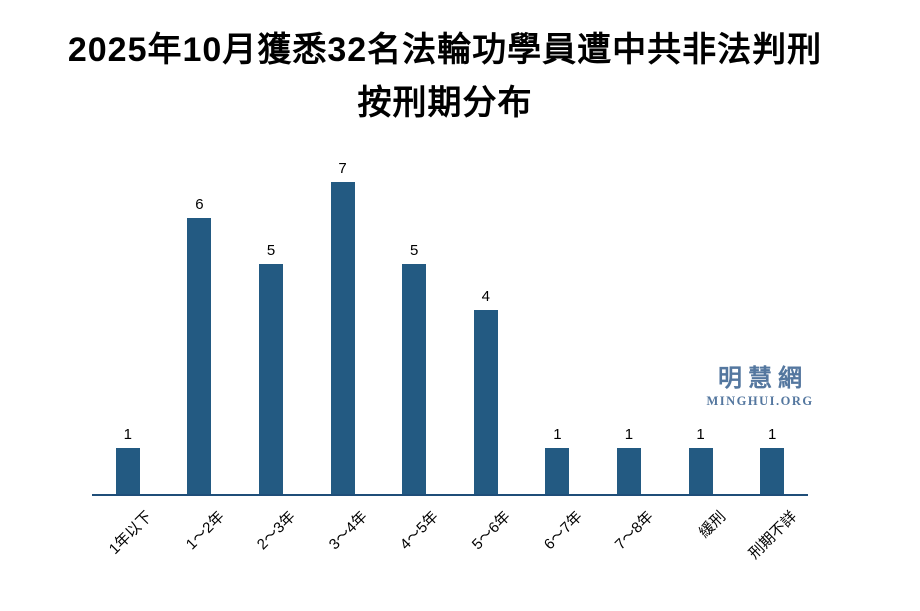 This screenshot has width=920, height=611. What do you see at coordinates (491, 531) in the screenshot?
I see `x-axis-label: 5～6年` at bounding box center [491, 531].